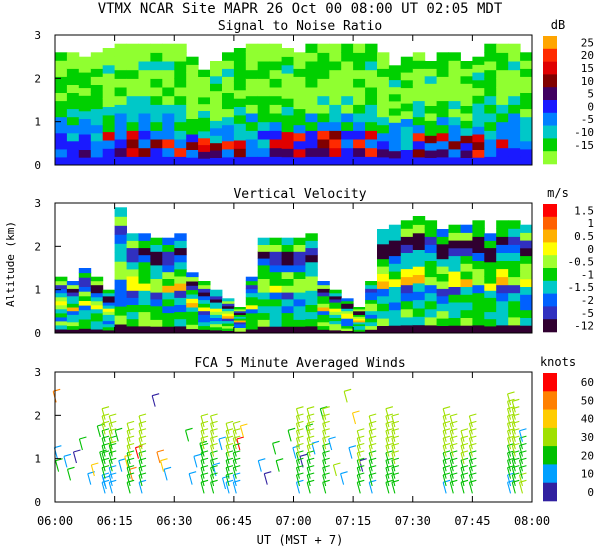 The width and height of the screenshot is (600, 560). I want to click on colorbar-swatch, so click(550, 68).